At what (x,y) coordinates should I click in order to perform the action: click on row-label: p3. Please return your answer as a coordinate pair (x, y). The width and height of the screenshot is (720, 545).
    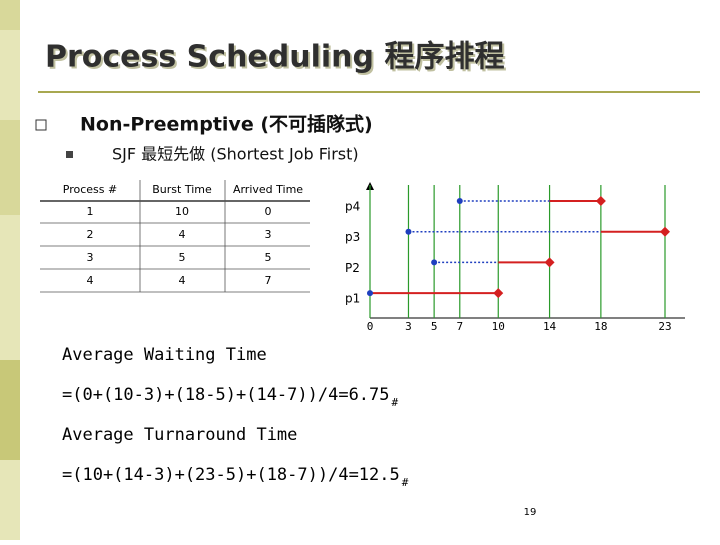
    Looking at the image, I should click on (352, 237).